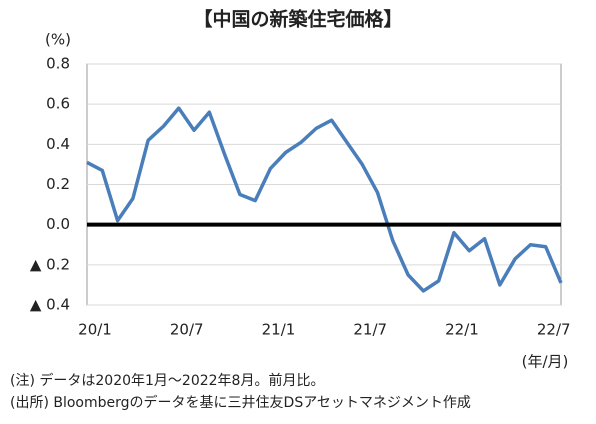 The height and width of the screenshot is (424, 596). Describe the element at coordinates (50, 264) in the screenshot. I see `y-tick-label: ▲ 0.2` at that location.